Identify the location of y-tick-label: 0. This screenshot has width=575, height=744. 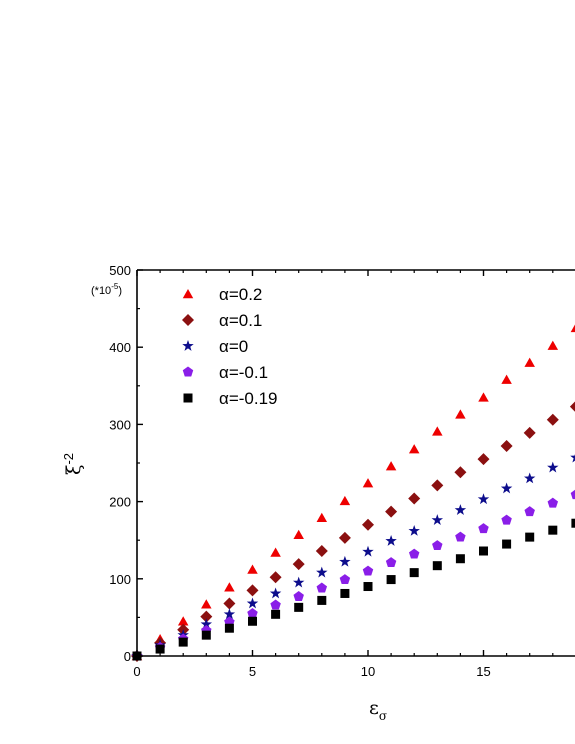
(127, 656).